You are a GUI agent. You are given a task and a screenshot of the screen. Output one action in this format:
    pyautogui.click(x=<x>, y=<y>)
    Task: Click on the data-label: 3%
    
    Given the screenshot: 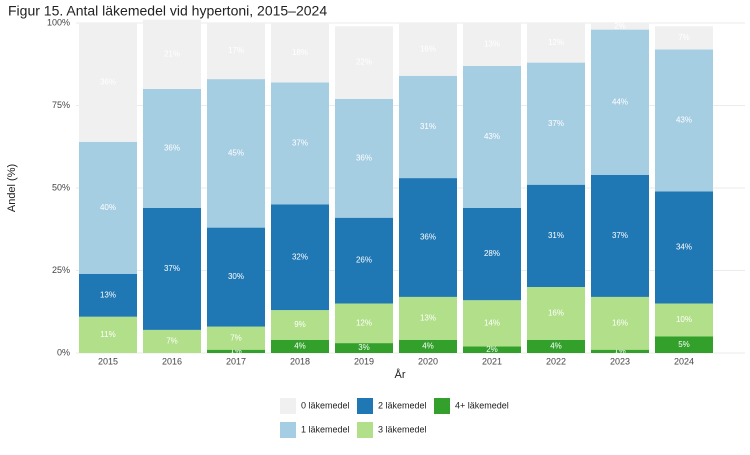 What is the action you would take?
    pyautogui.click(x=364, y=347)
    